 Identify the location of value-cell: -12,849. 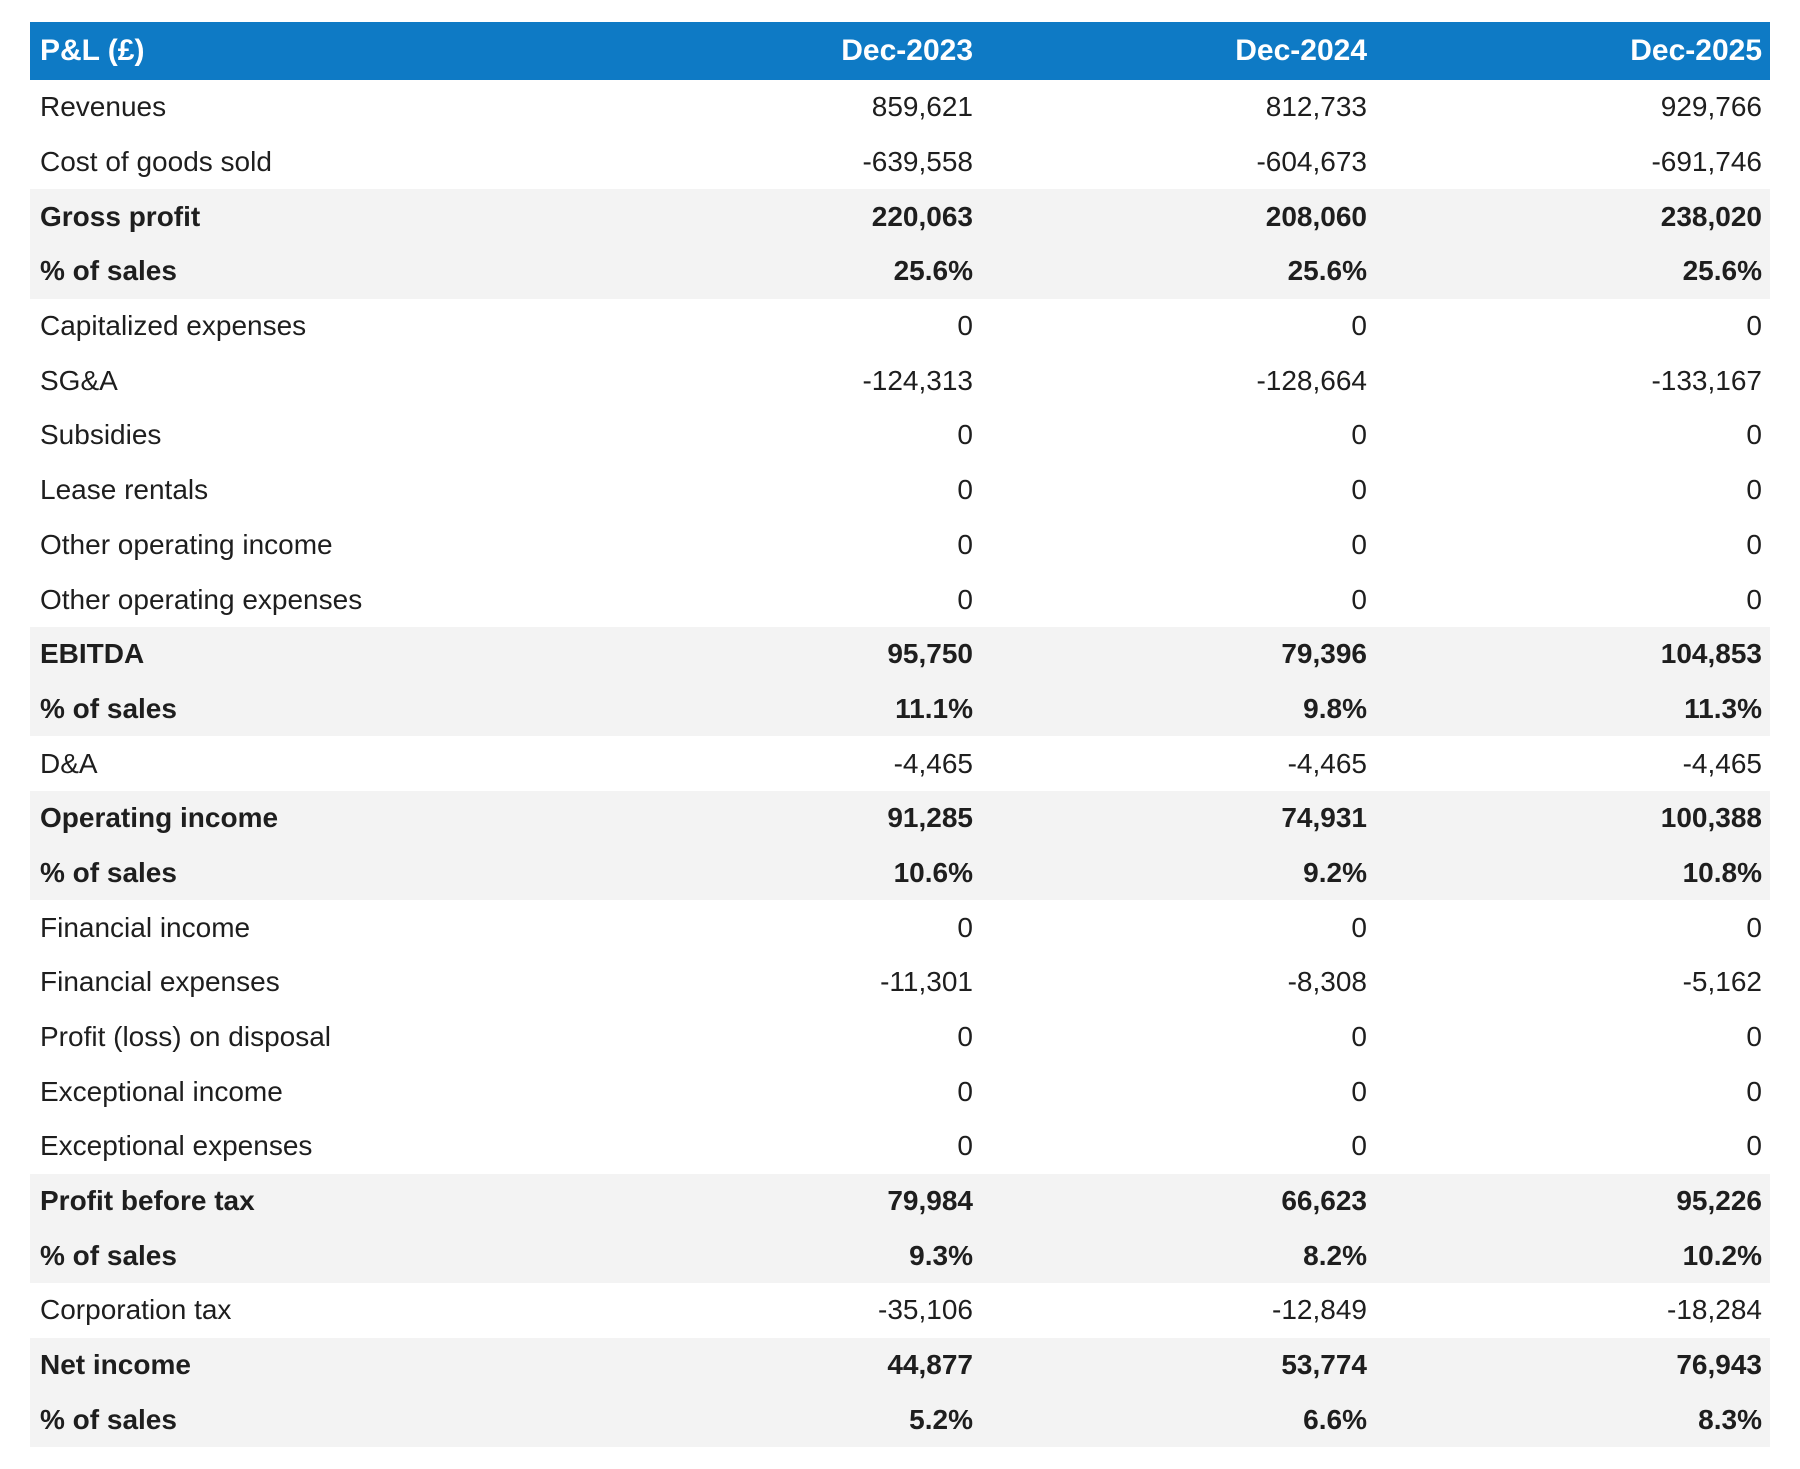
(1319, 1310).